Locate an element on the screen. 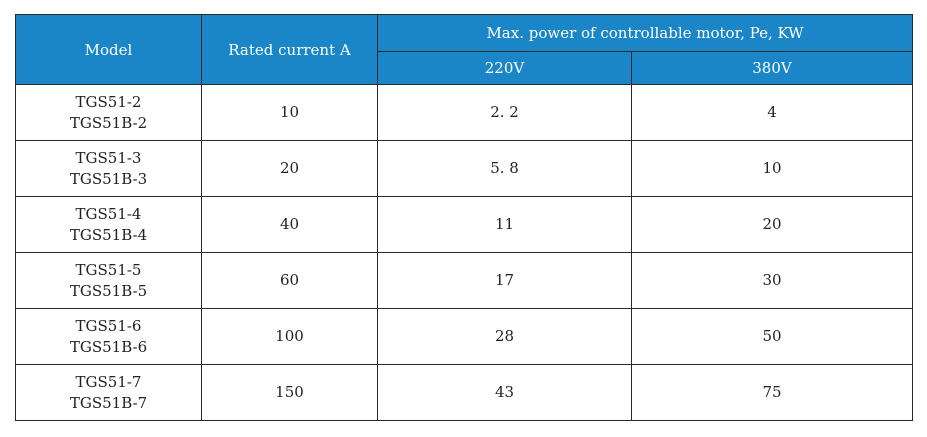 This screenshot has height=437, width=927. model-cell: TGS51-2 TGS51B-2 is located at coordinates (108, 112).